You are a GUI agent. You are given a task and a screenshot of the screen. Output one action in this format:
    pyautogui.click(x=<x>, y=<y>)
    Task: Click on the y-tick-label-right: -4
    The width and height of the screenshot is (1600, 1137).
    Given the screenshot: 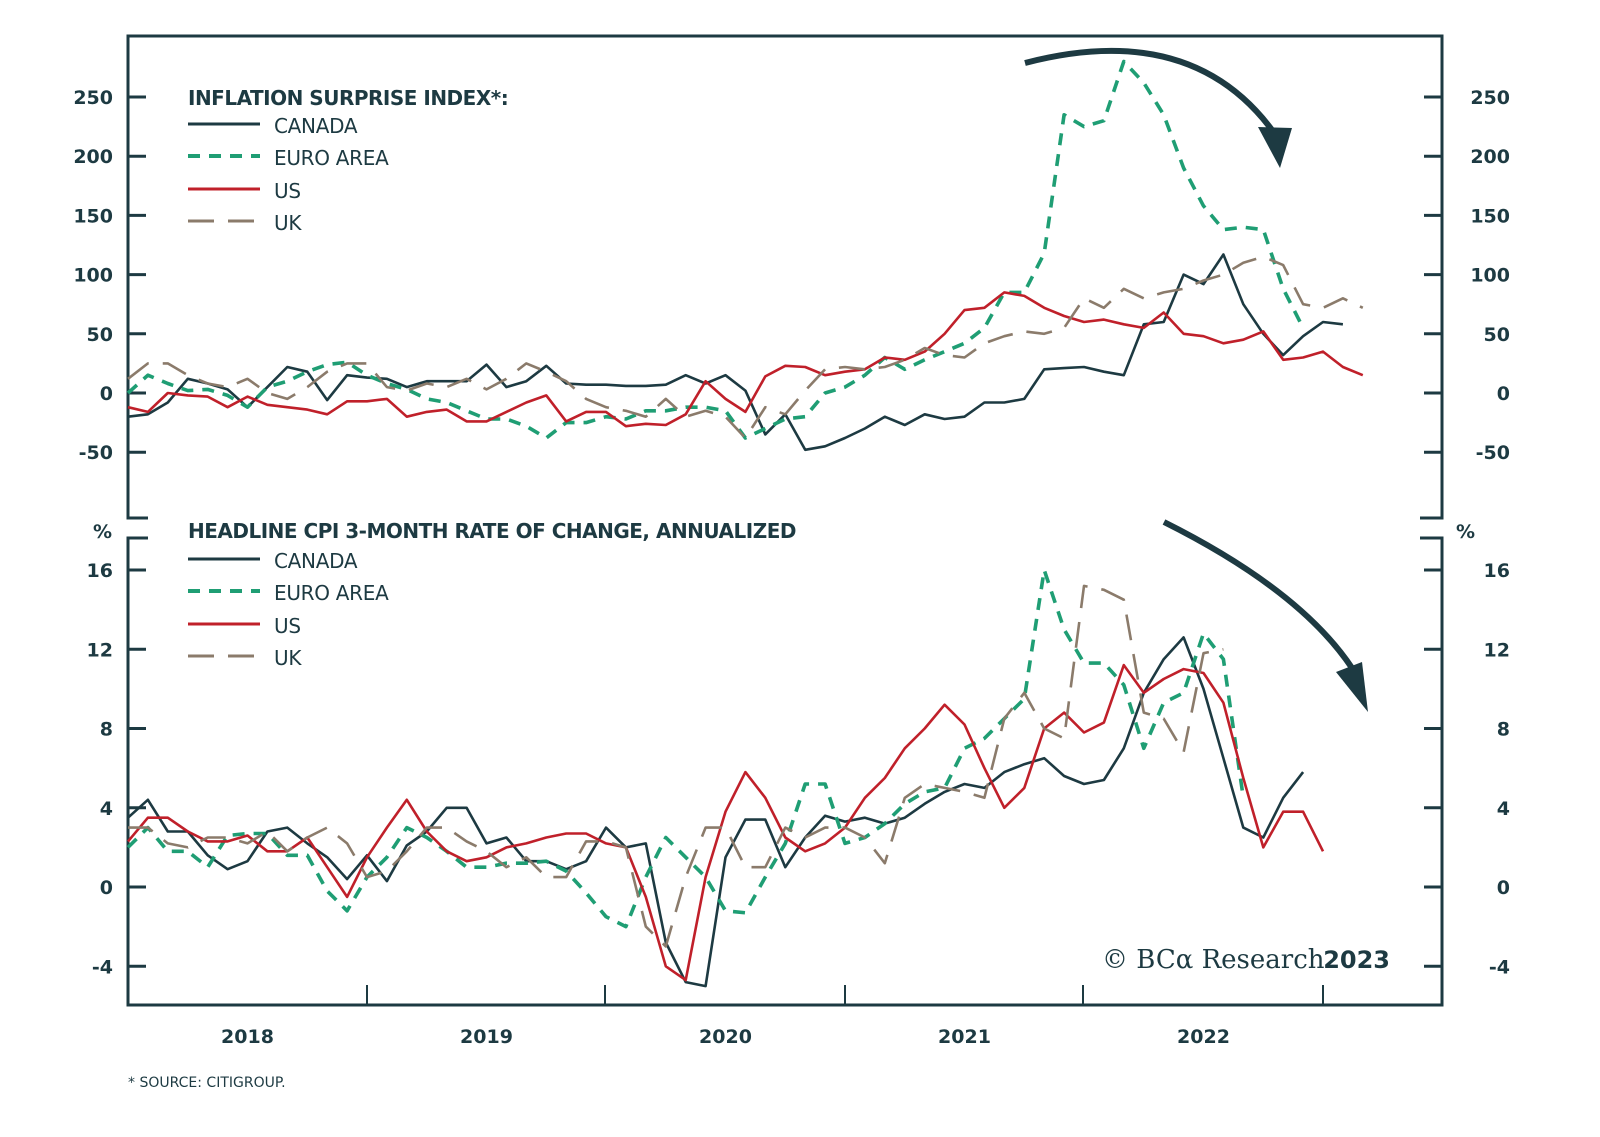 What is the action you would take?
    pyautogui.click(x=1499, y=967)
    